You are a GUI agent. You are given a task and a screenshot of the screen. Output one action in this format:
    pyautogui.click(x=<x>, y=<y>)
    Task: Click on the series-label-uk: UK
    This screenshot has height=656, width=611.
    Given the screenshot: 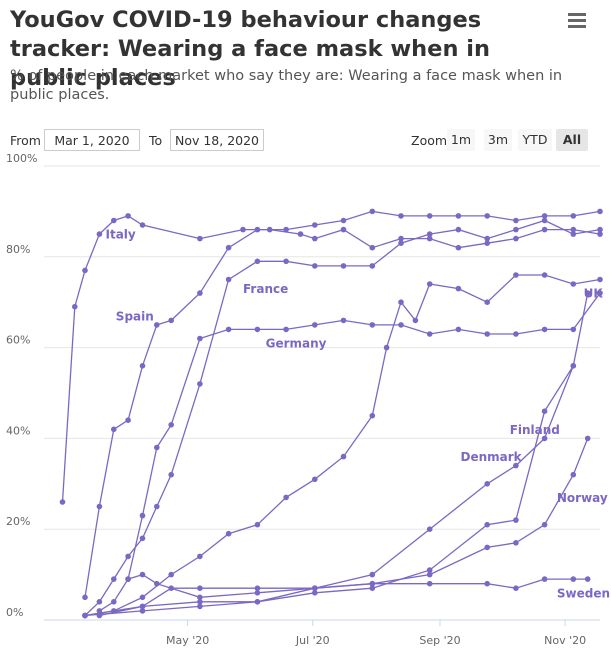 What is the action you would take?
    pyautogui.click(x=594, y=294)
    